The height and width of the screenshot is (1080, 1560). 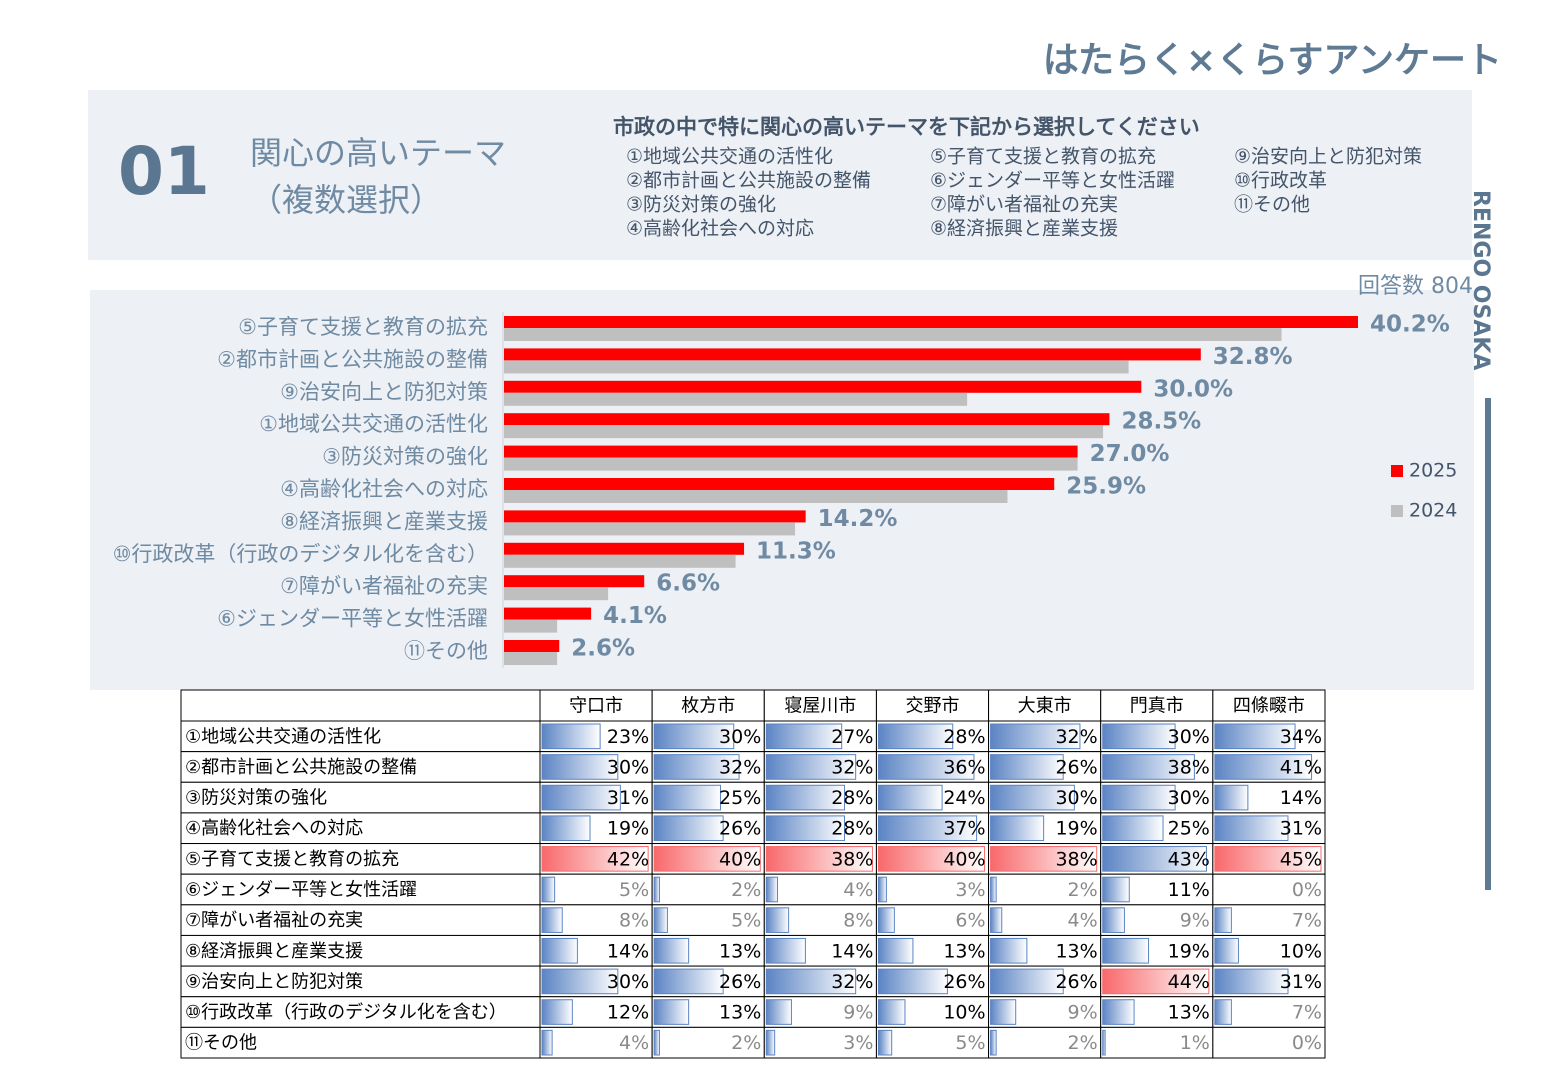 What do you see at coordinates (740, 798) in the screenshot?
I see `cell-value: 25%` at bounding box center [740, 798].